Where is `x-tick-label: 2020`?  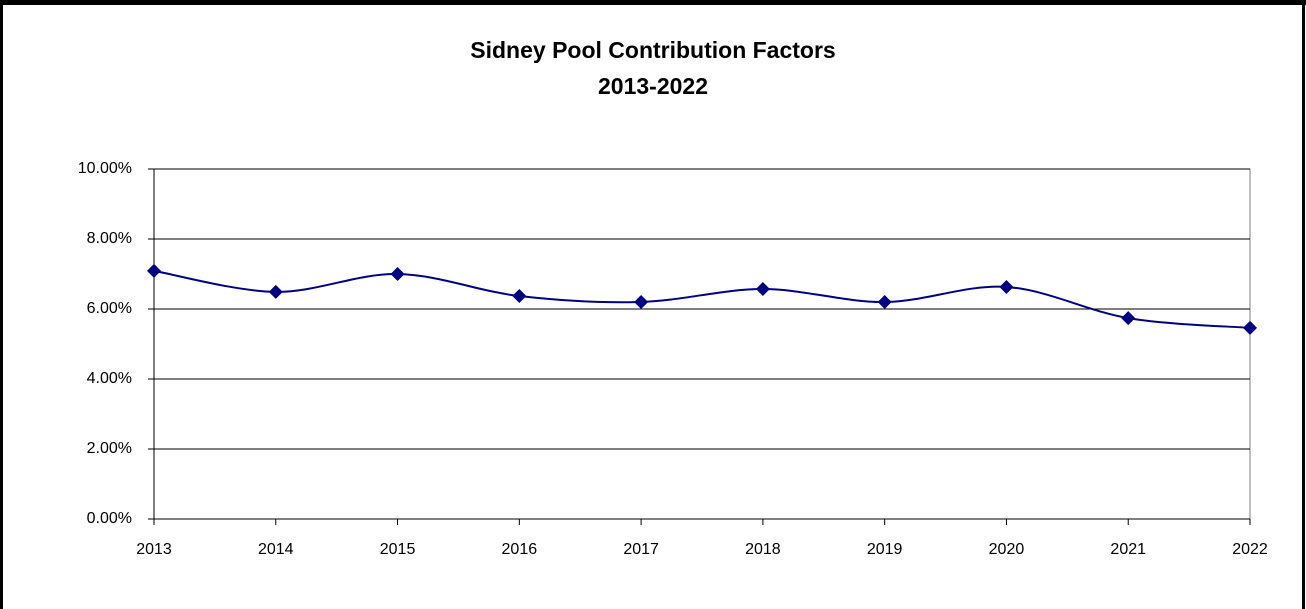 x-tick-label: 2020 is located at coordinates (1007, 549).